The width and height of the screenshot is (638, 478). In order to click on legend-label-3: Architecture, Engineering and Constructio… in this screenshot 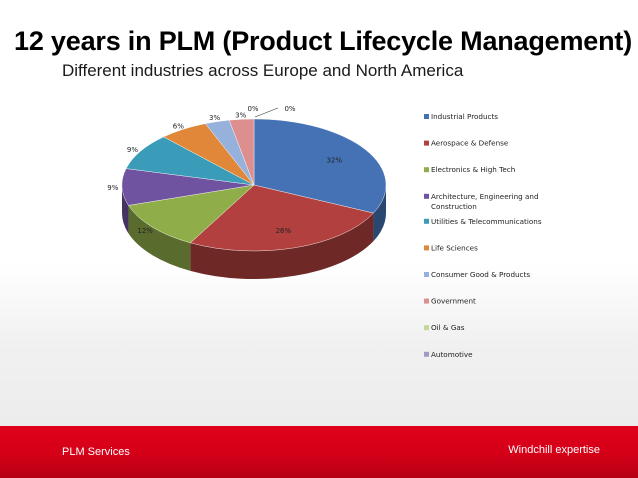, I will do `click(485, 201)`.